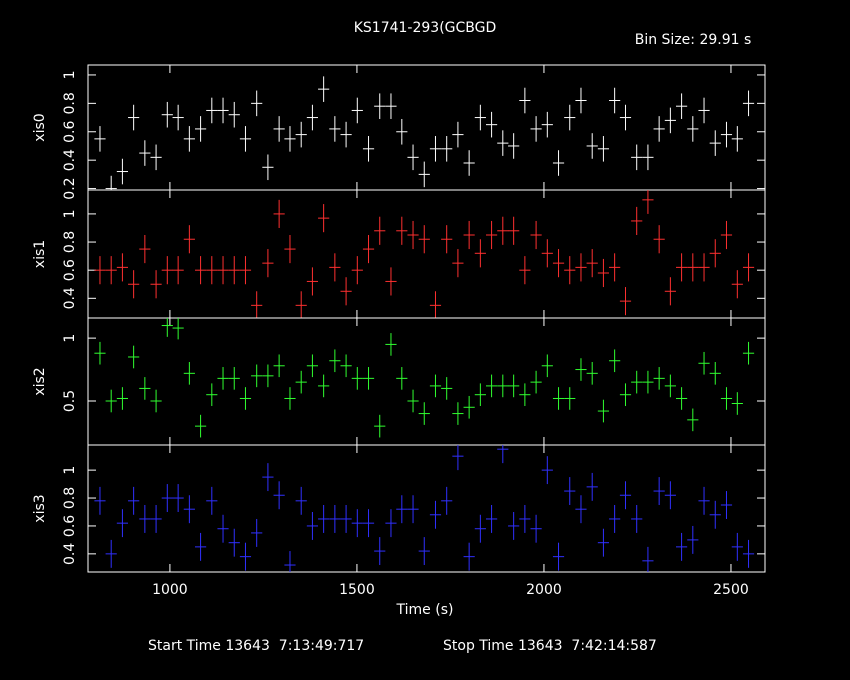  What do you see at coordinates (544, 590) in the screenshot?
I see `x-tick-label: 2000` at bounding box center [544, 590].